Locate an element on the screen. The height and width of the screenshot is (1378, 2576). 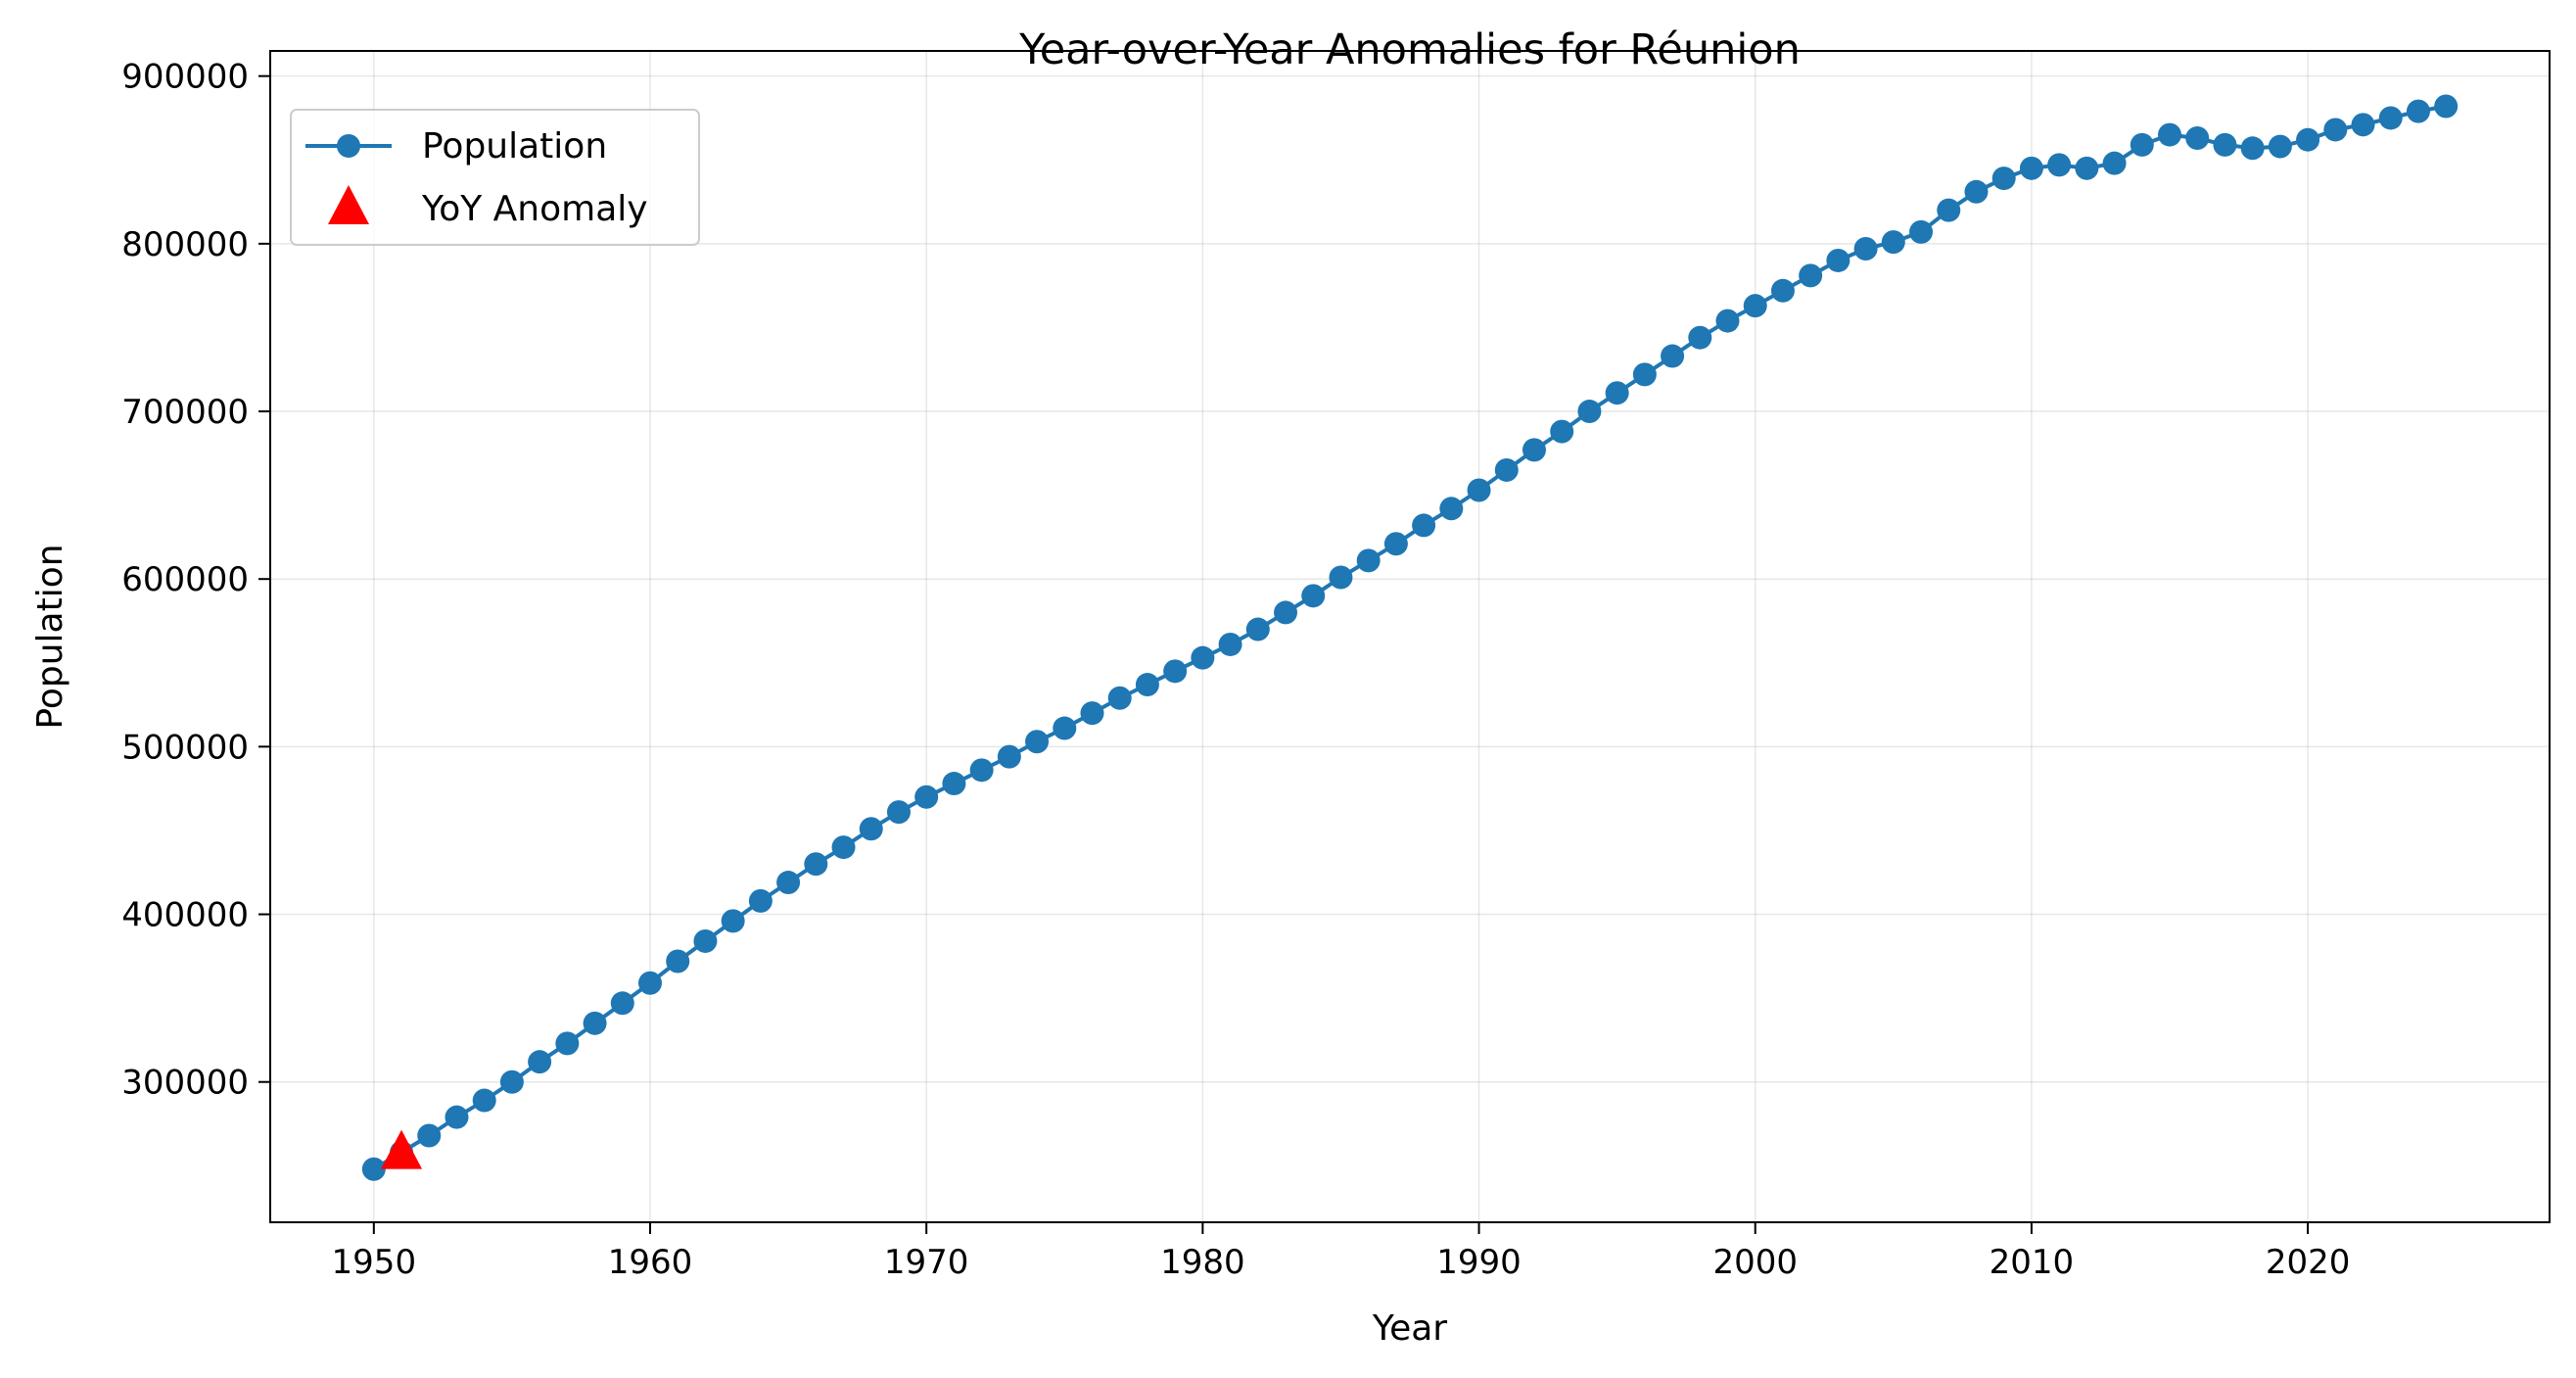
legend-label-population: Population is located at coordinates (515, 146).